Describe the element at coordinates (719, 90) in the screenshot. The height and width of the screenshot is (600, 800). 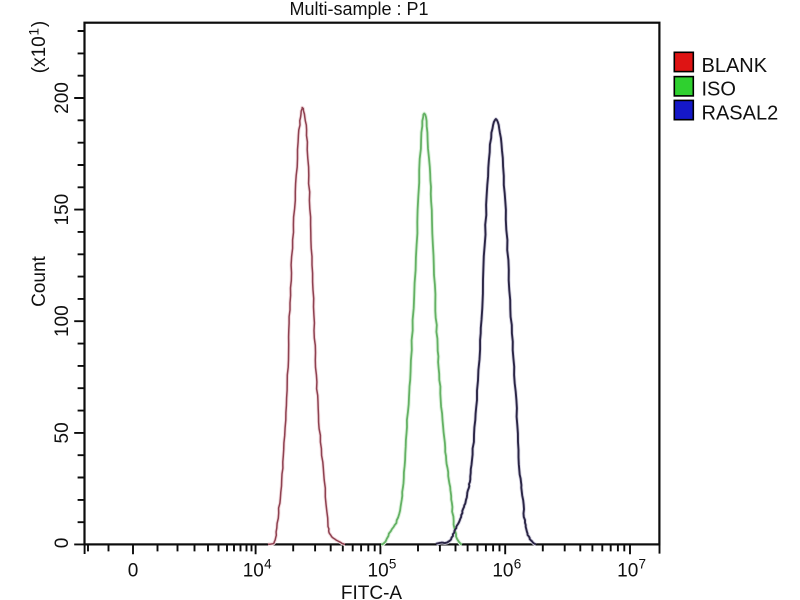
I see `svg-text: ISO` at that location.